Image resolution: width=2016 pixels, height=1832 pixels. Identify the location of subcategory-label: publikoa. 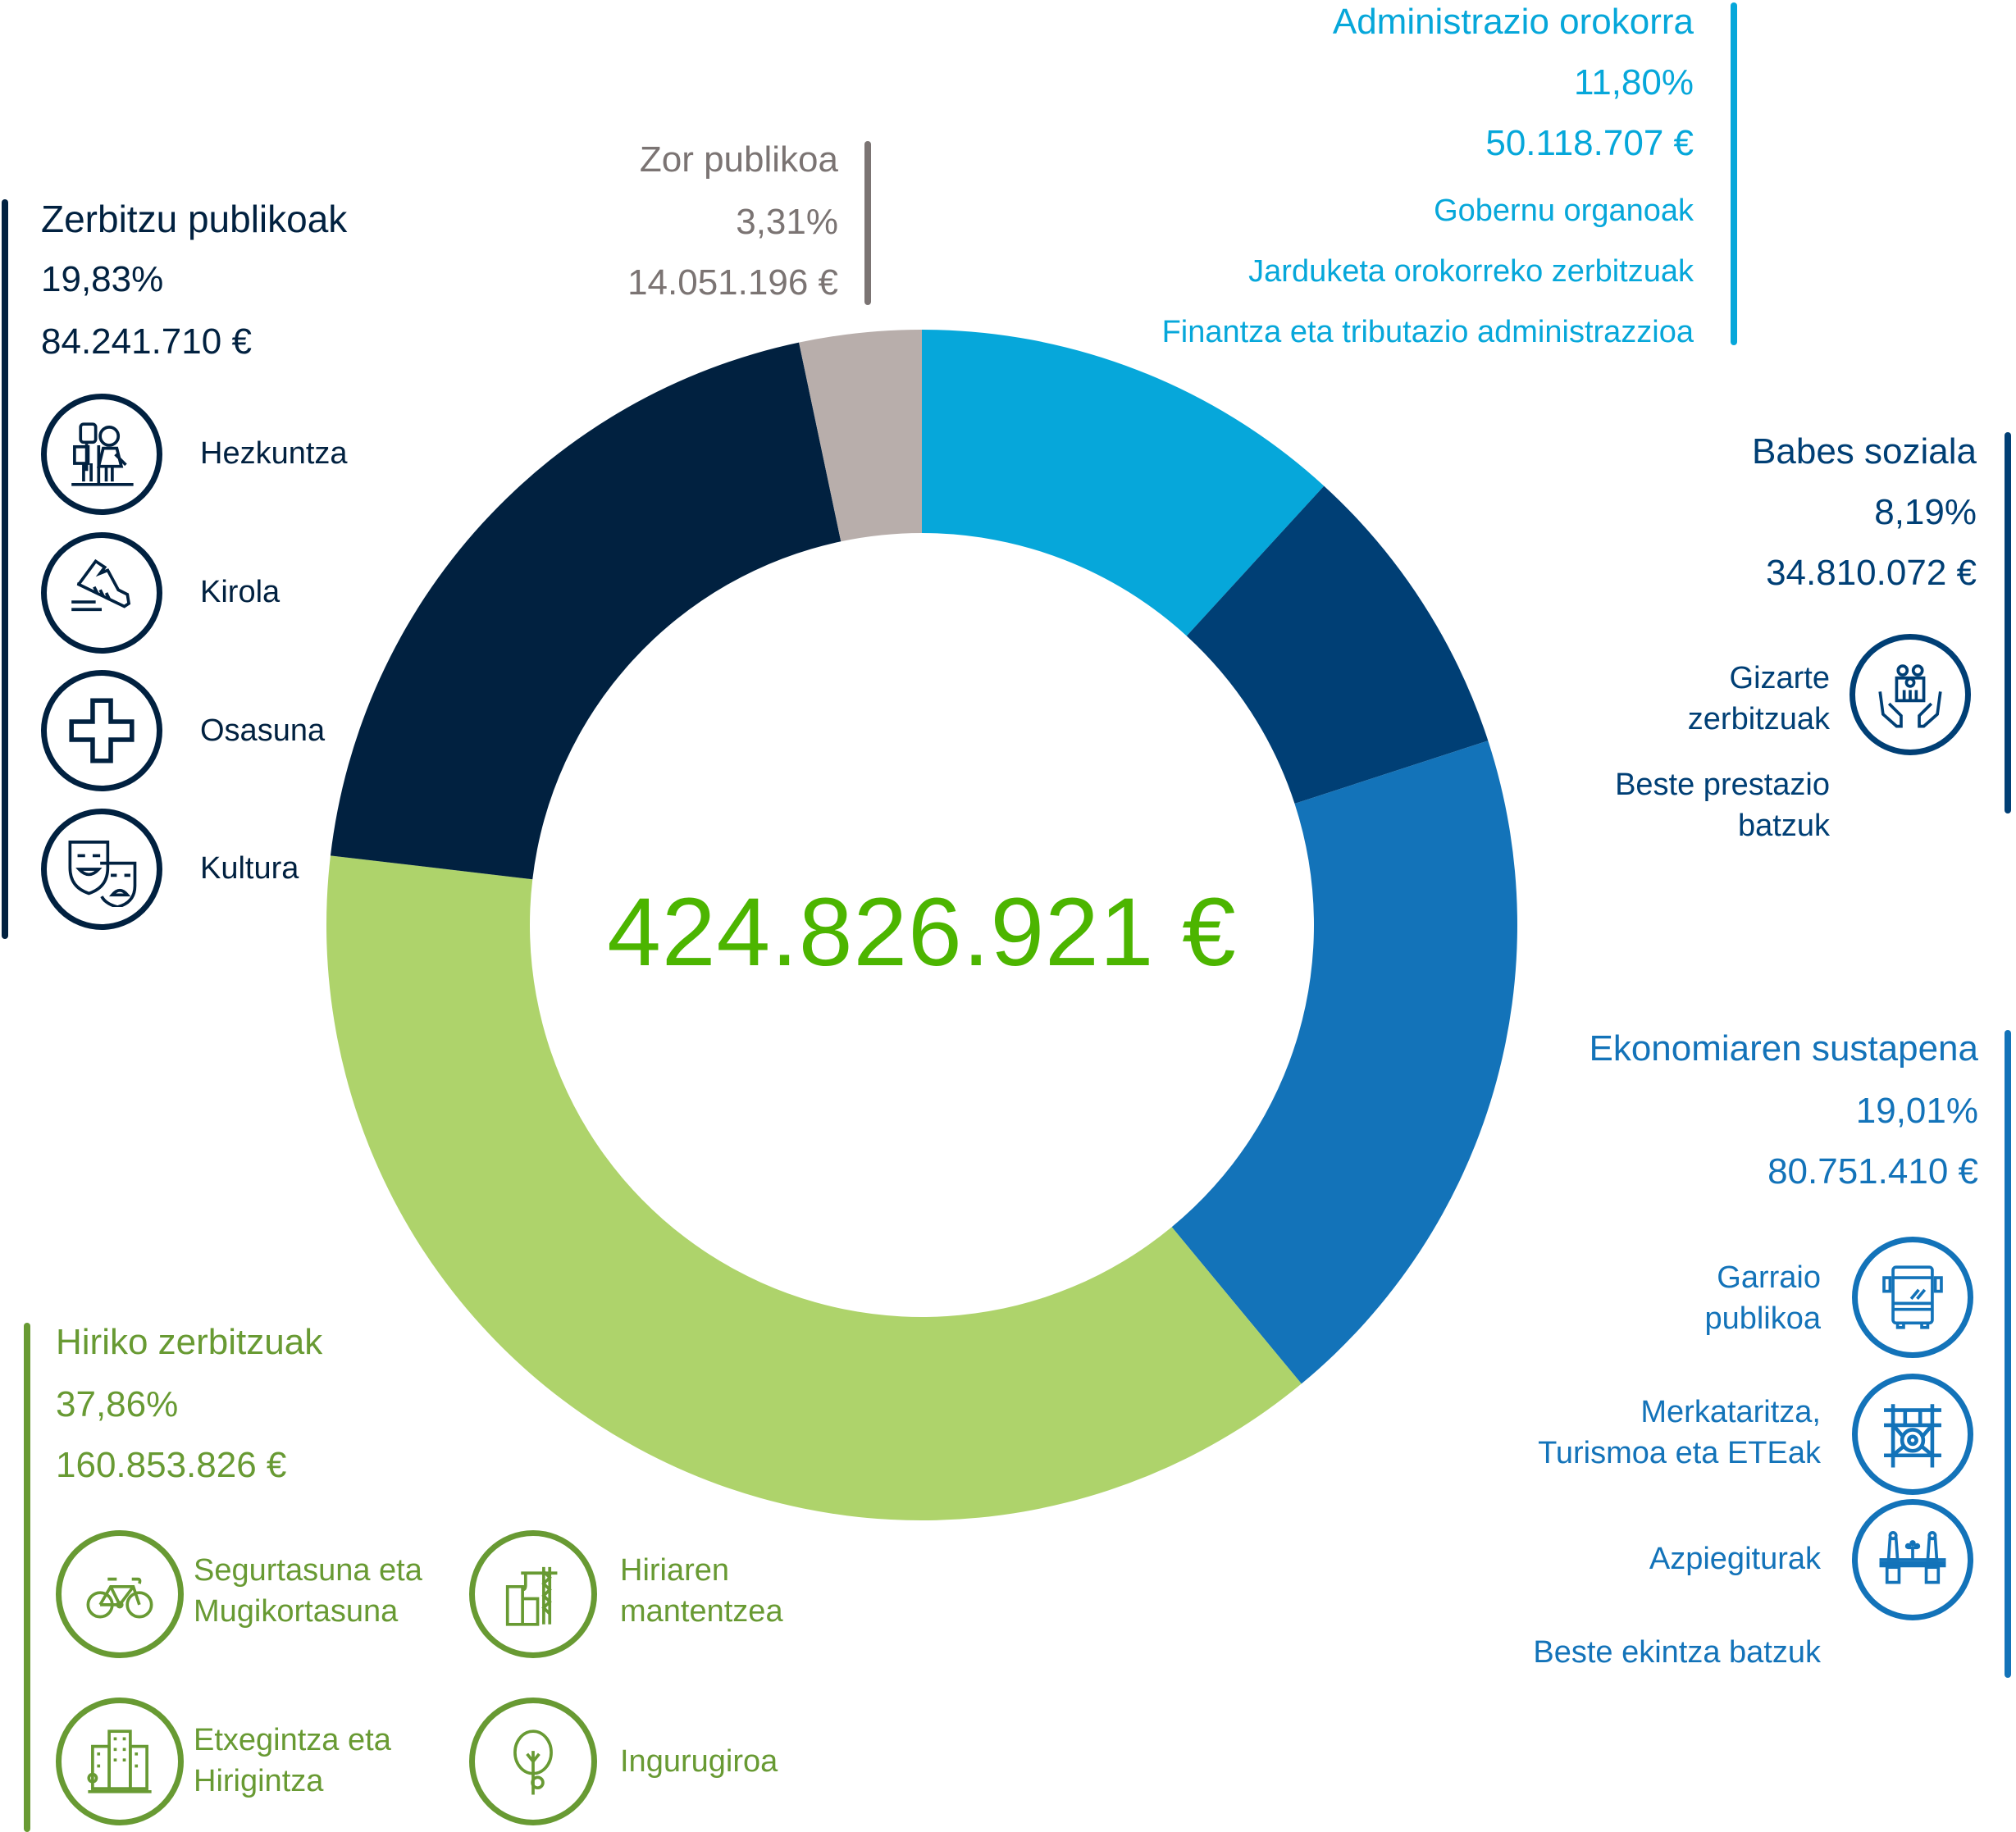
(1763, 1318).